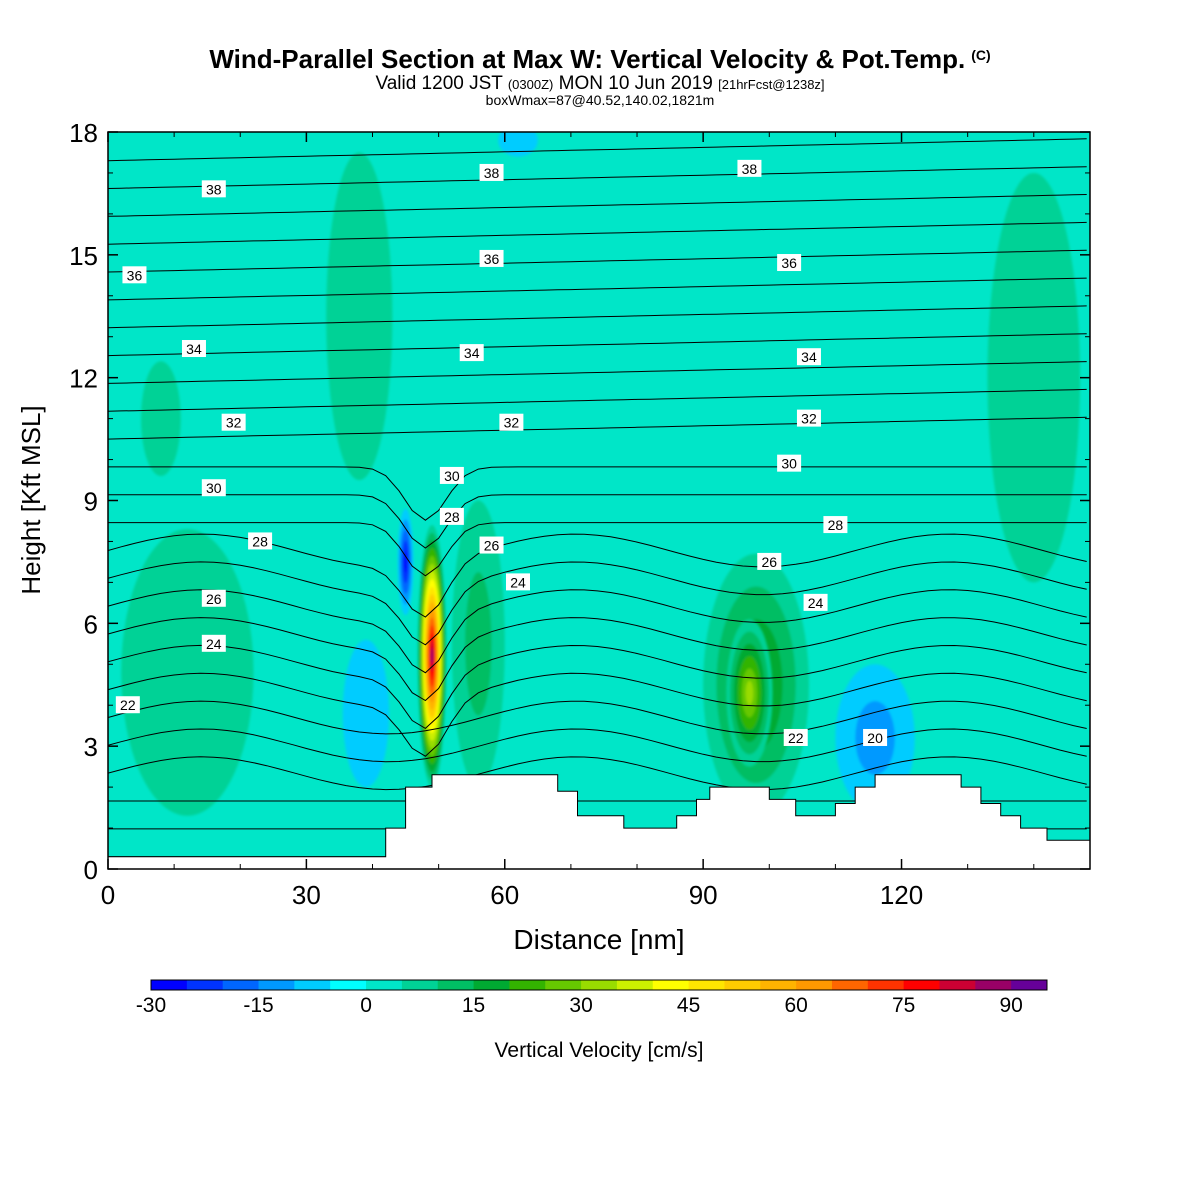  Describe the element at coordinates (83, 133) in the screenshot. I see `y-tick-label: 18` at that location.